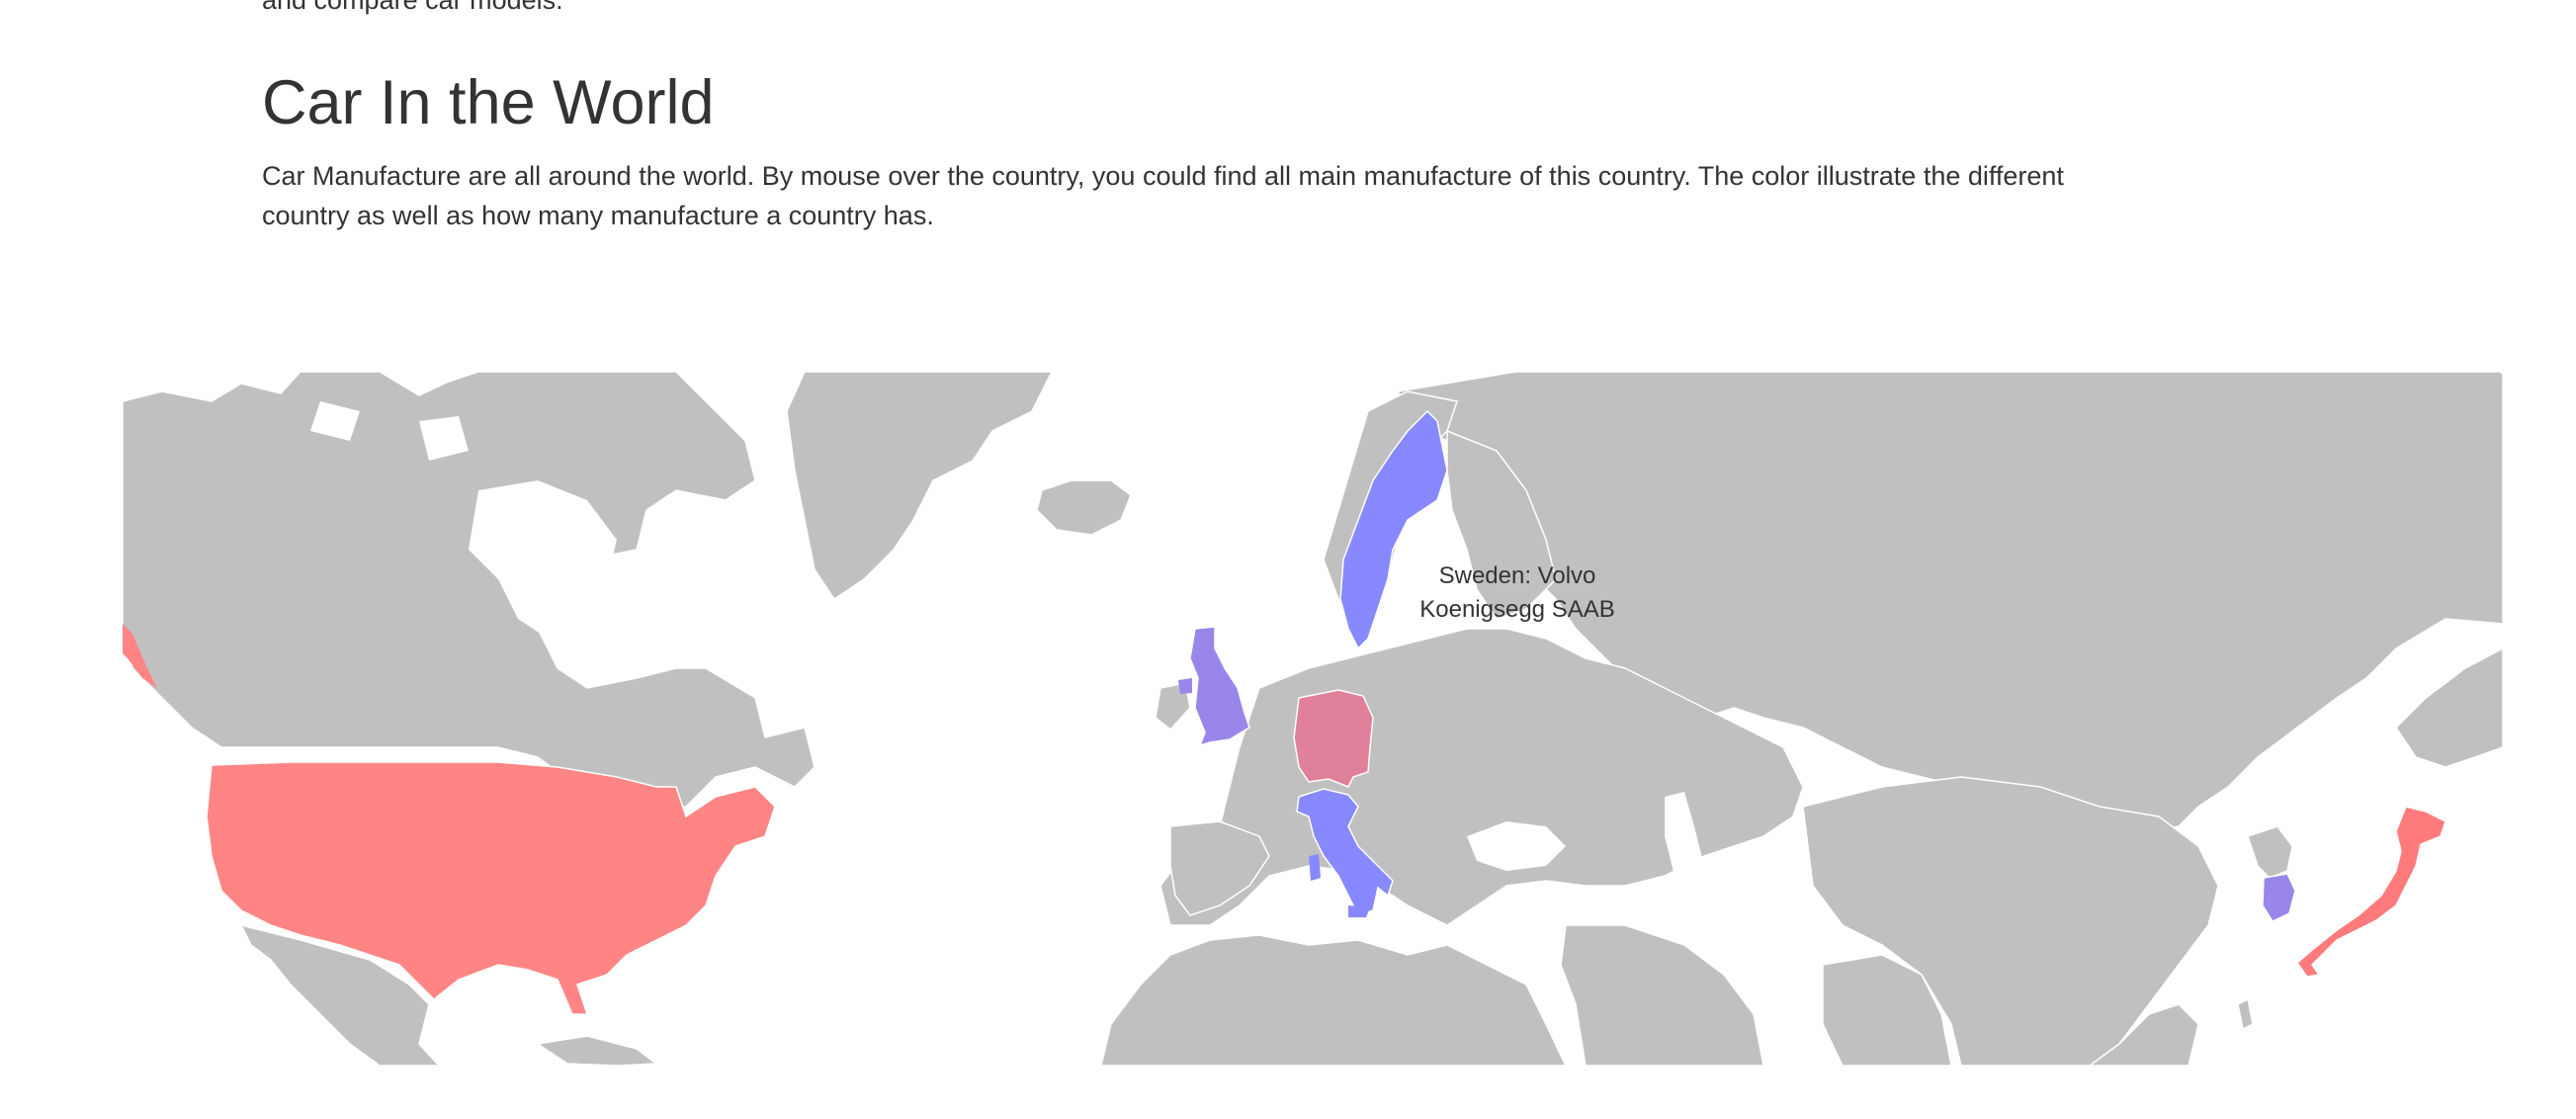  What do you see at coordinates (1333, 738) in the screenshot?
I see `country-germany` at bounding box center [1333, 738].